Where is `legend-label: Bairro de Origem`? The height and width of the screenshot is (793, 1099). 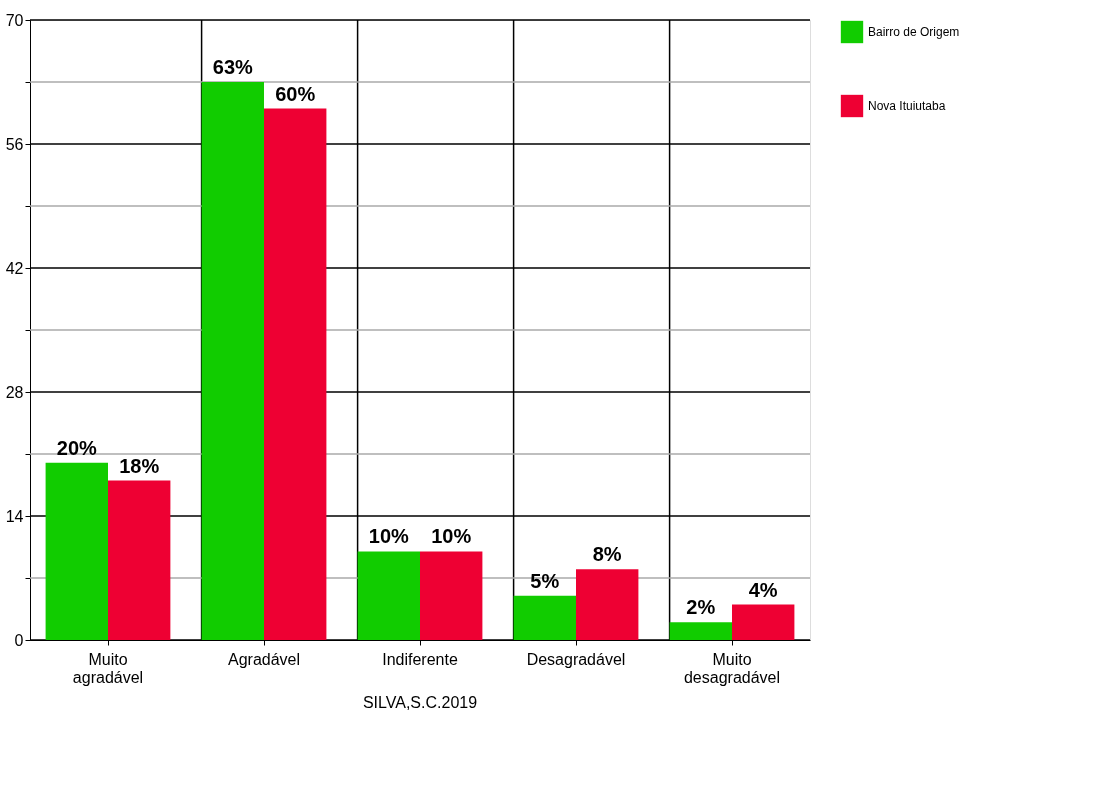
legend-label: Bairro de Origem is located at coordinates (914, 32).